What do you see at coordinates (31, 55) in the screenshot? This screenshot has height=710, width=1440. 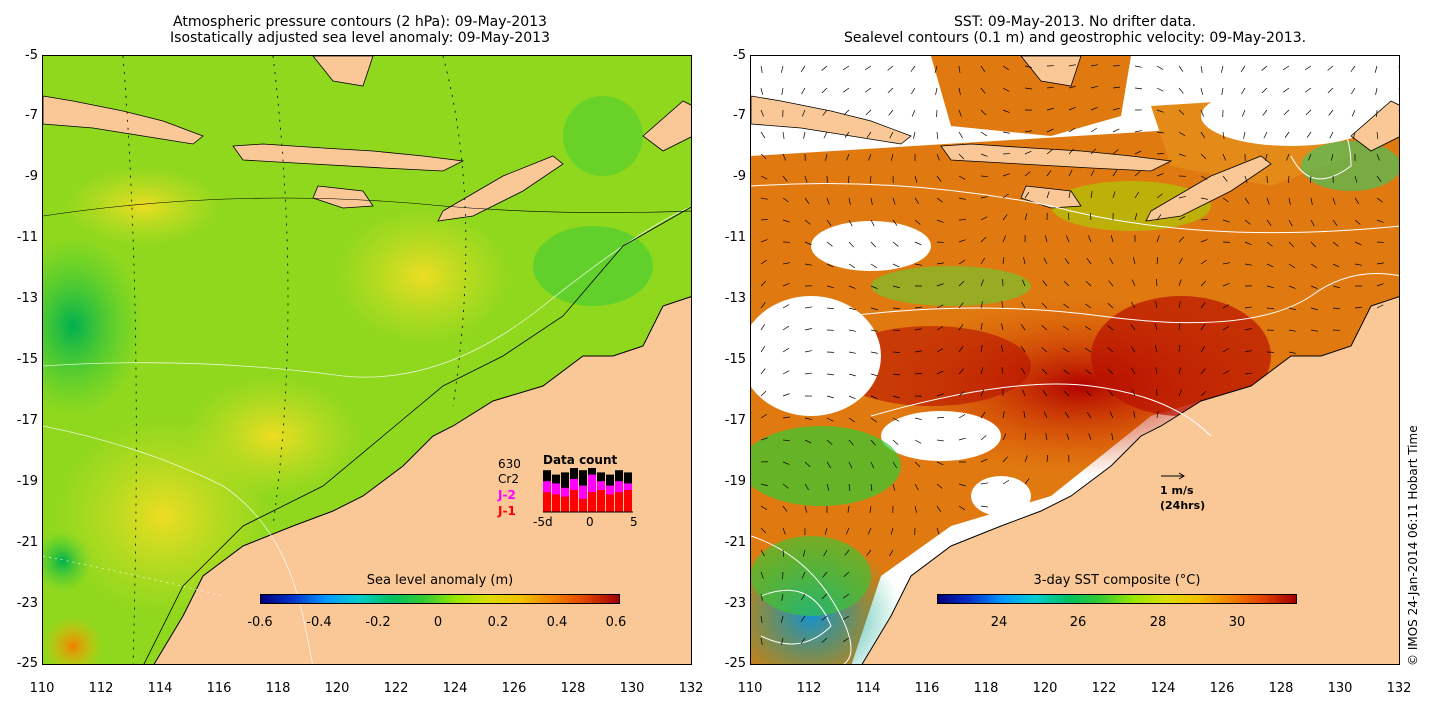 I see `left-ytick: -5` at bounding box center [31, 55].